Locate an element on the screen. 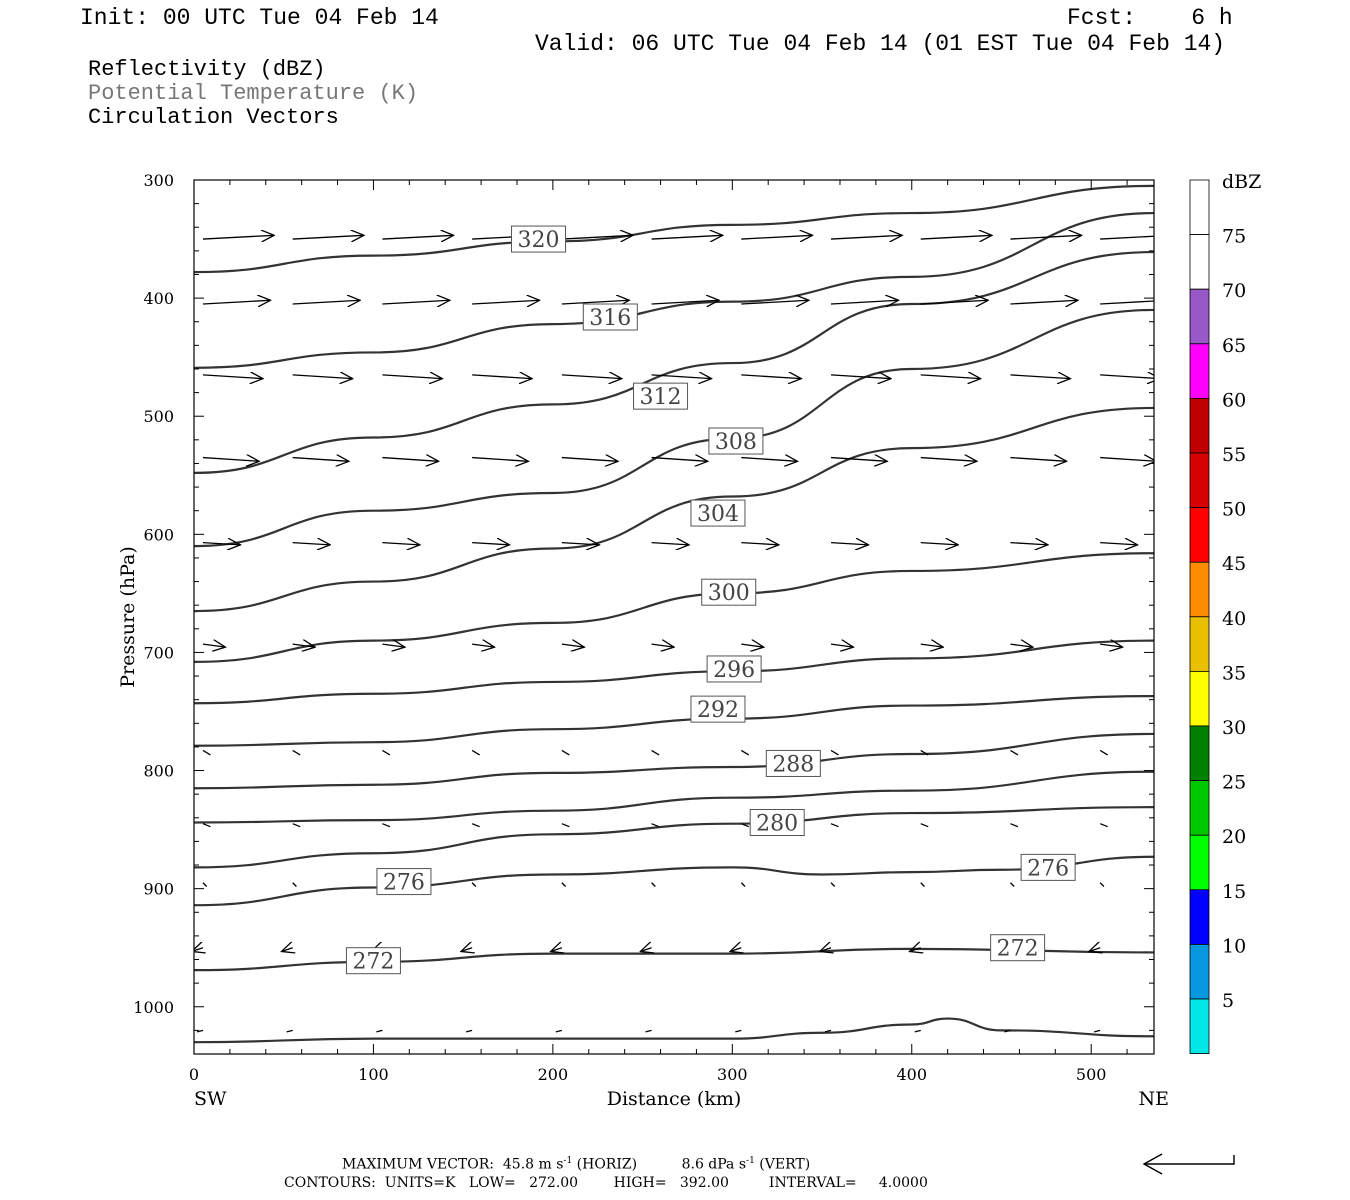  field-circulation-vectors: Circulation Vectors is located at coordinates (213, 117).